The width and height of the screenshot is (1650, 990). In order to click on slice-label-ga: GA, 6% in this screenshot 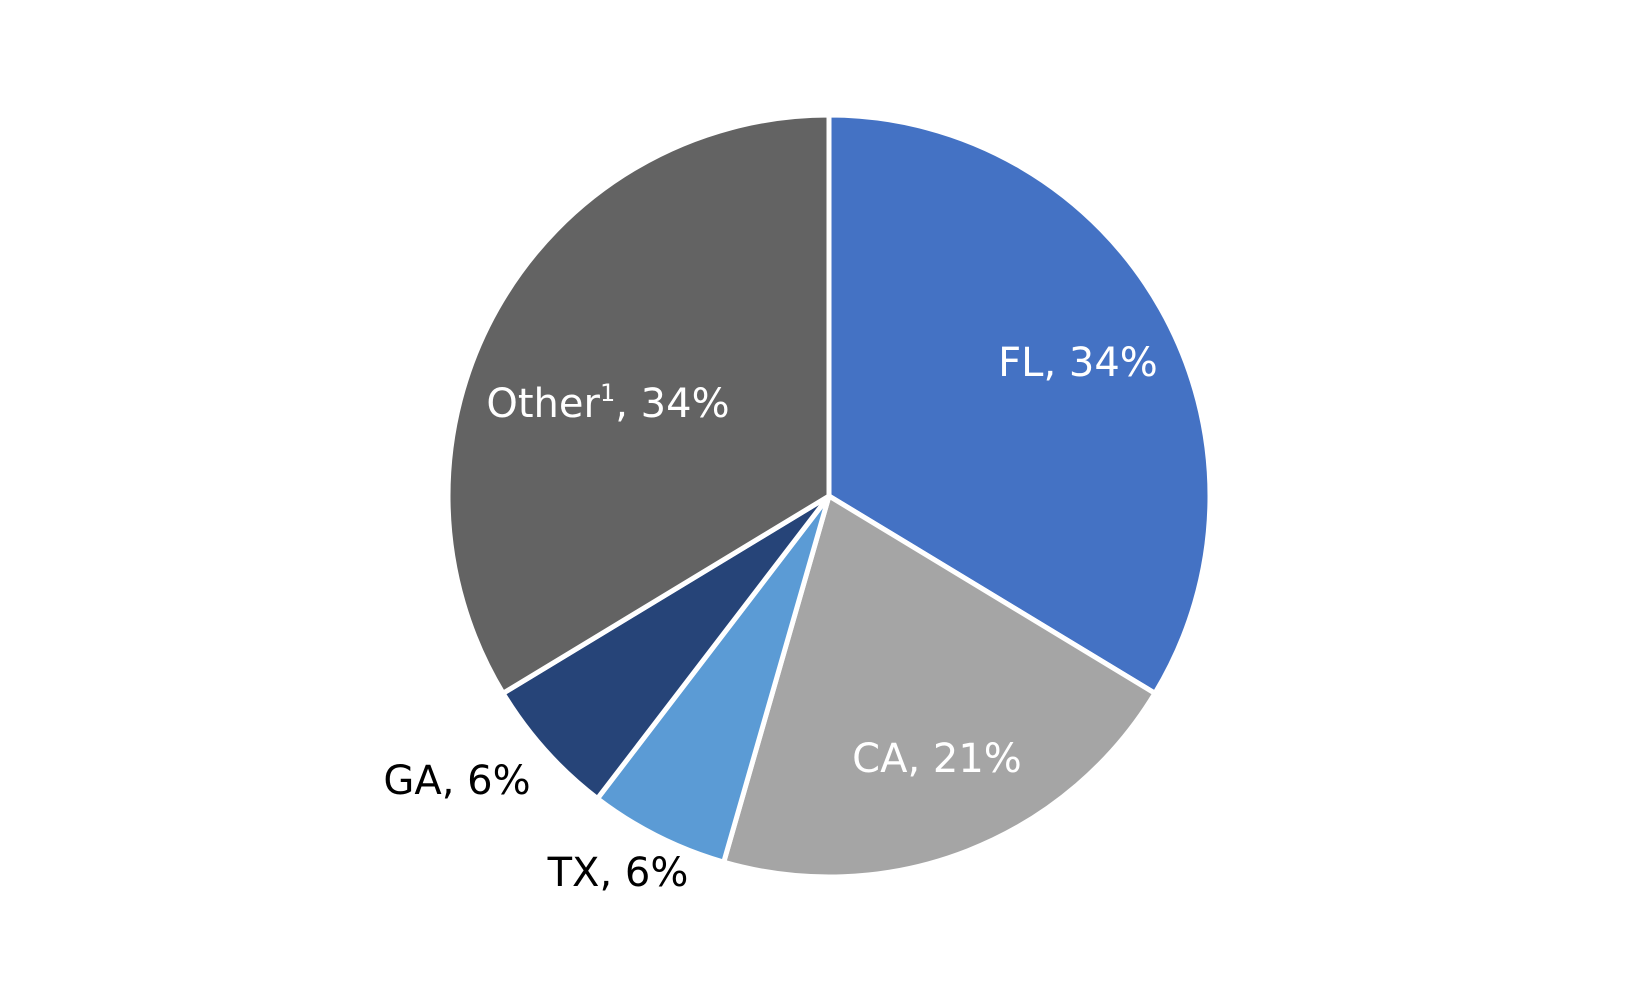, I will do `click(456, 781)`.